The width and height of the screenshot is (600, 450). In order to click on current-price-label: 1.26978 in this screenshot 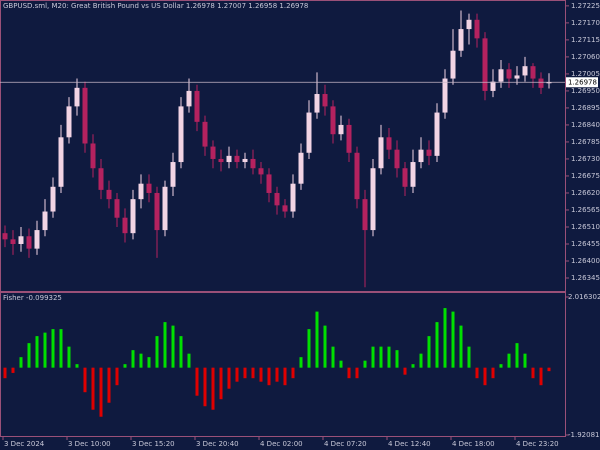, I will do `click(582, 82)`.